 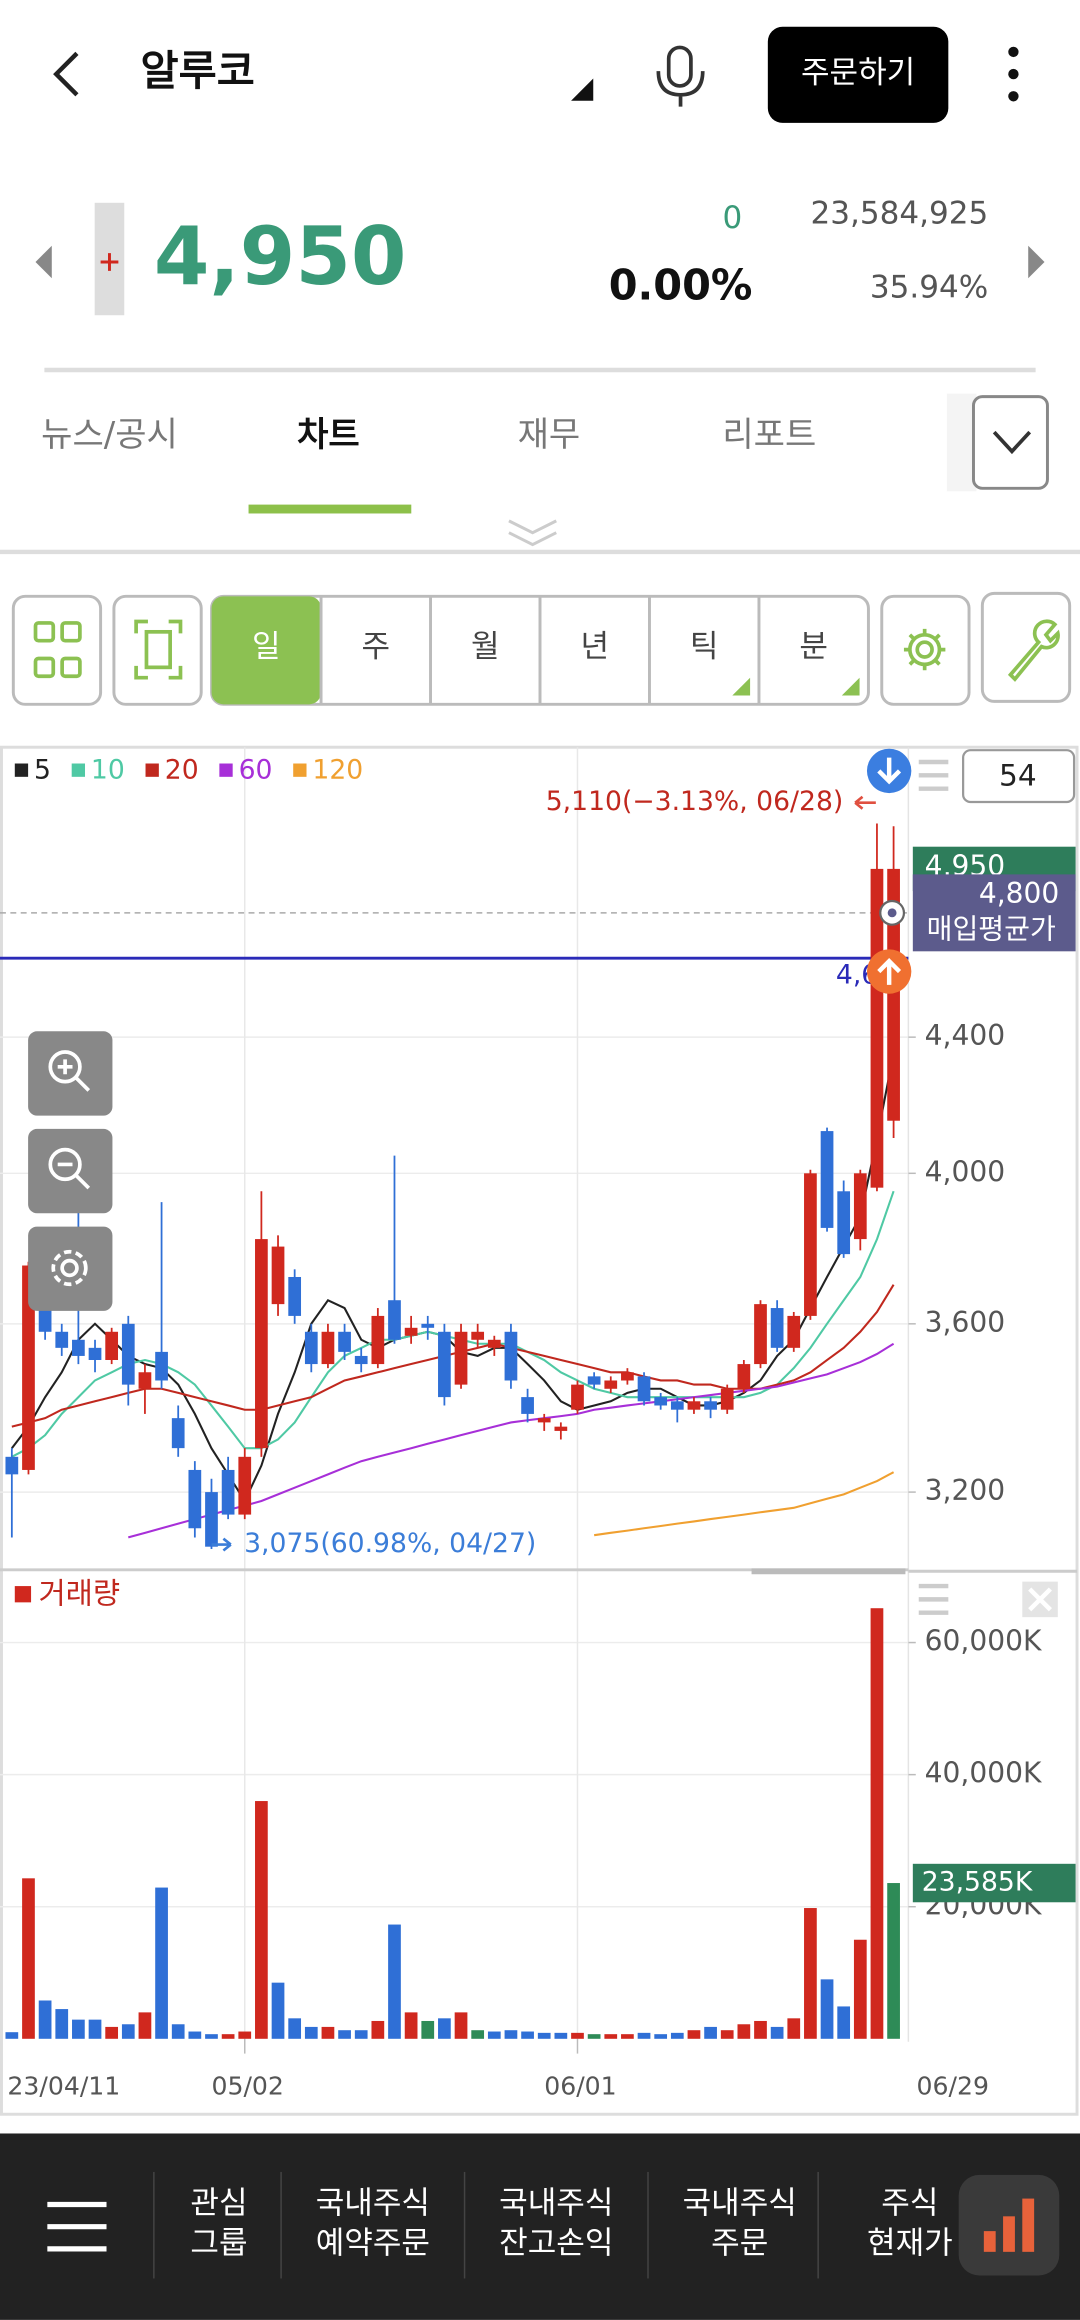 I want to click on period-active, so click(x=266, y=650).